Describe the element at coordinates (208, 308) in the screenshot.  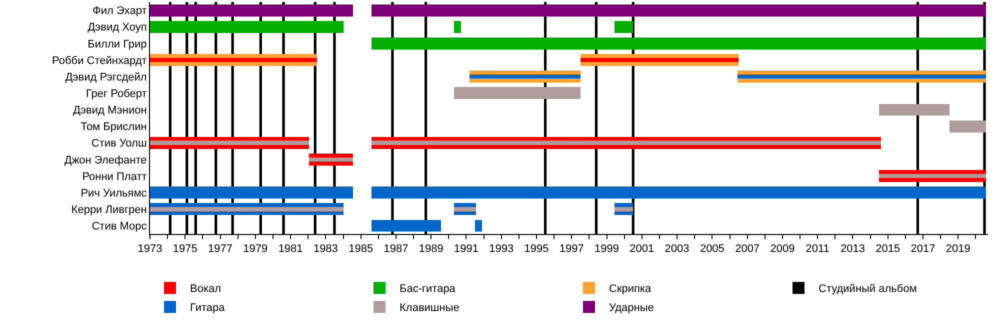
I see `legend-label: Гитара` at that location.